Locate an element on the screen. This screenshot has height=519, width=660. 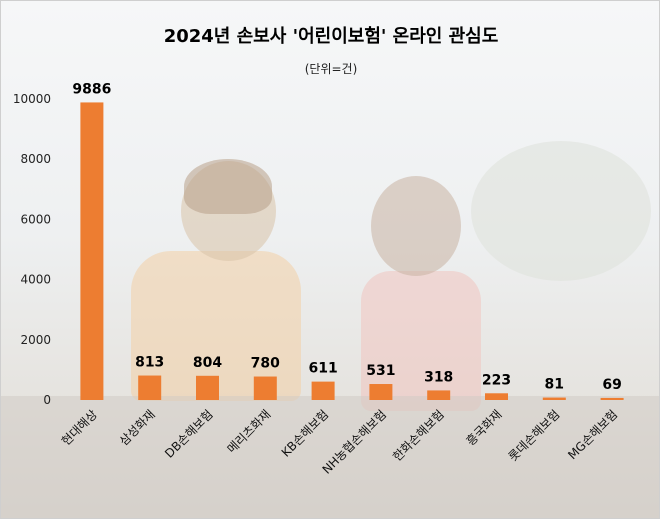
x-tick-label: 롯데손해보험 is located at coordinates (534, 435).